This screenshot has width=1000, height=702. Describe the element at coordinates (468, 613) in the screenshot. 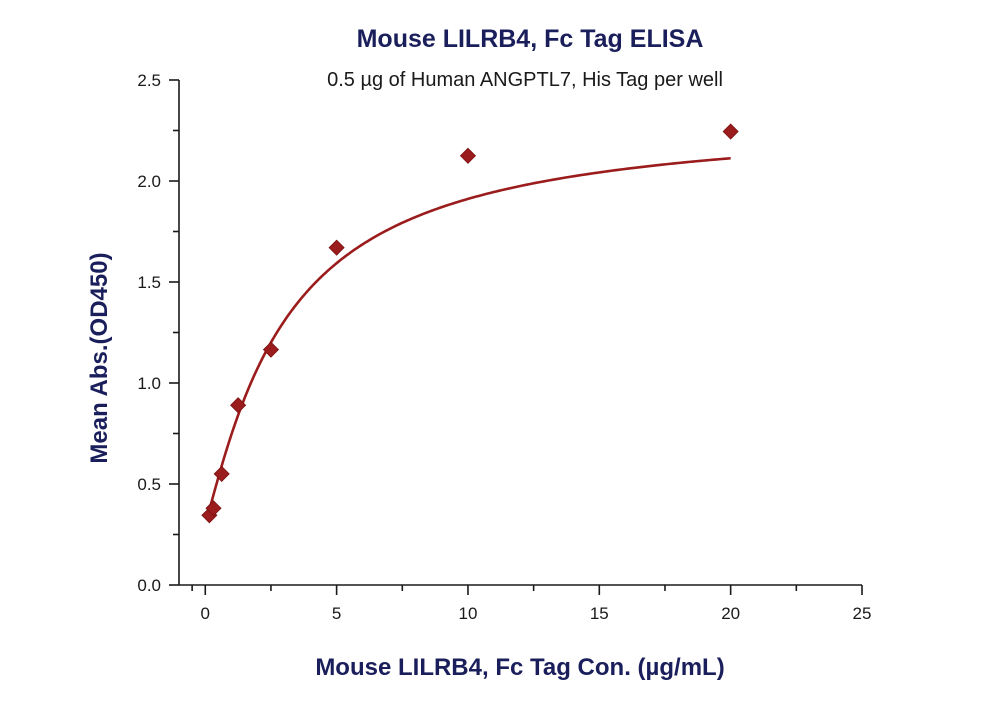

I see `x-tick-label: 10` at that location.